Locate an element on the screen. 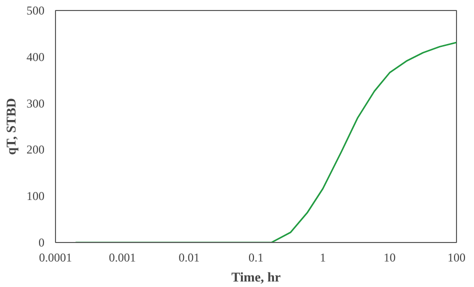 This screenshot has height=287, width=474. y-tick-label: 100 is located at coordinates (35, 196).